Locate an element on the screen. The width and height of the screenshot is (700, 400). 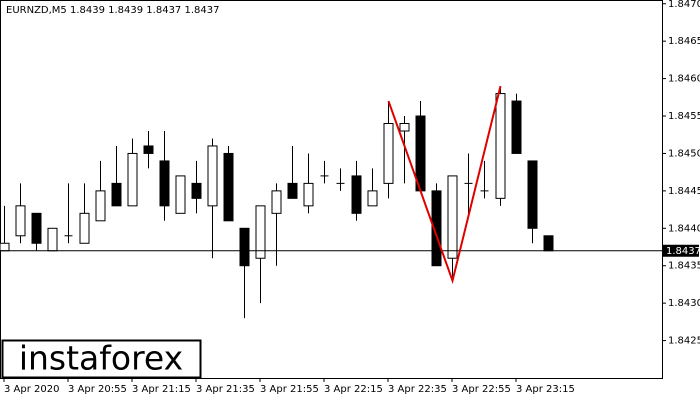
watermark: instaforex is located at coordinates (101, 358).